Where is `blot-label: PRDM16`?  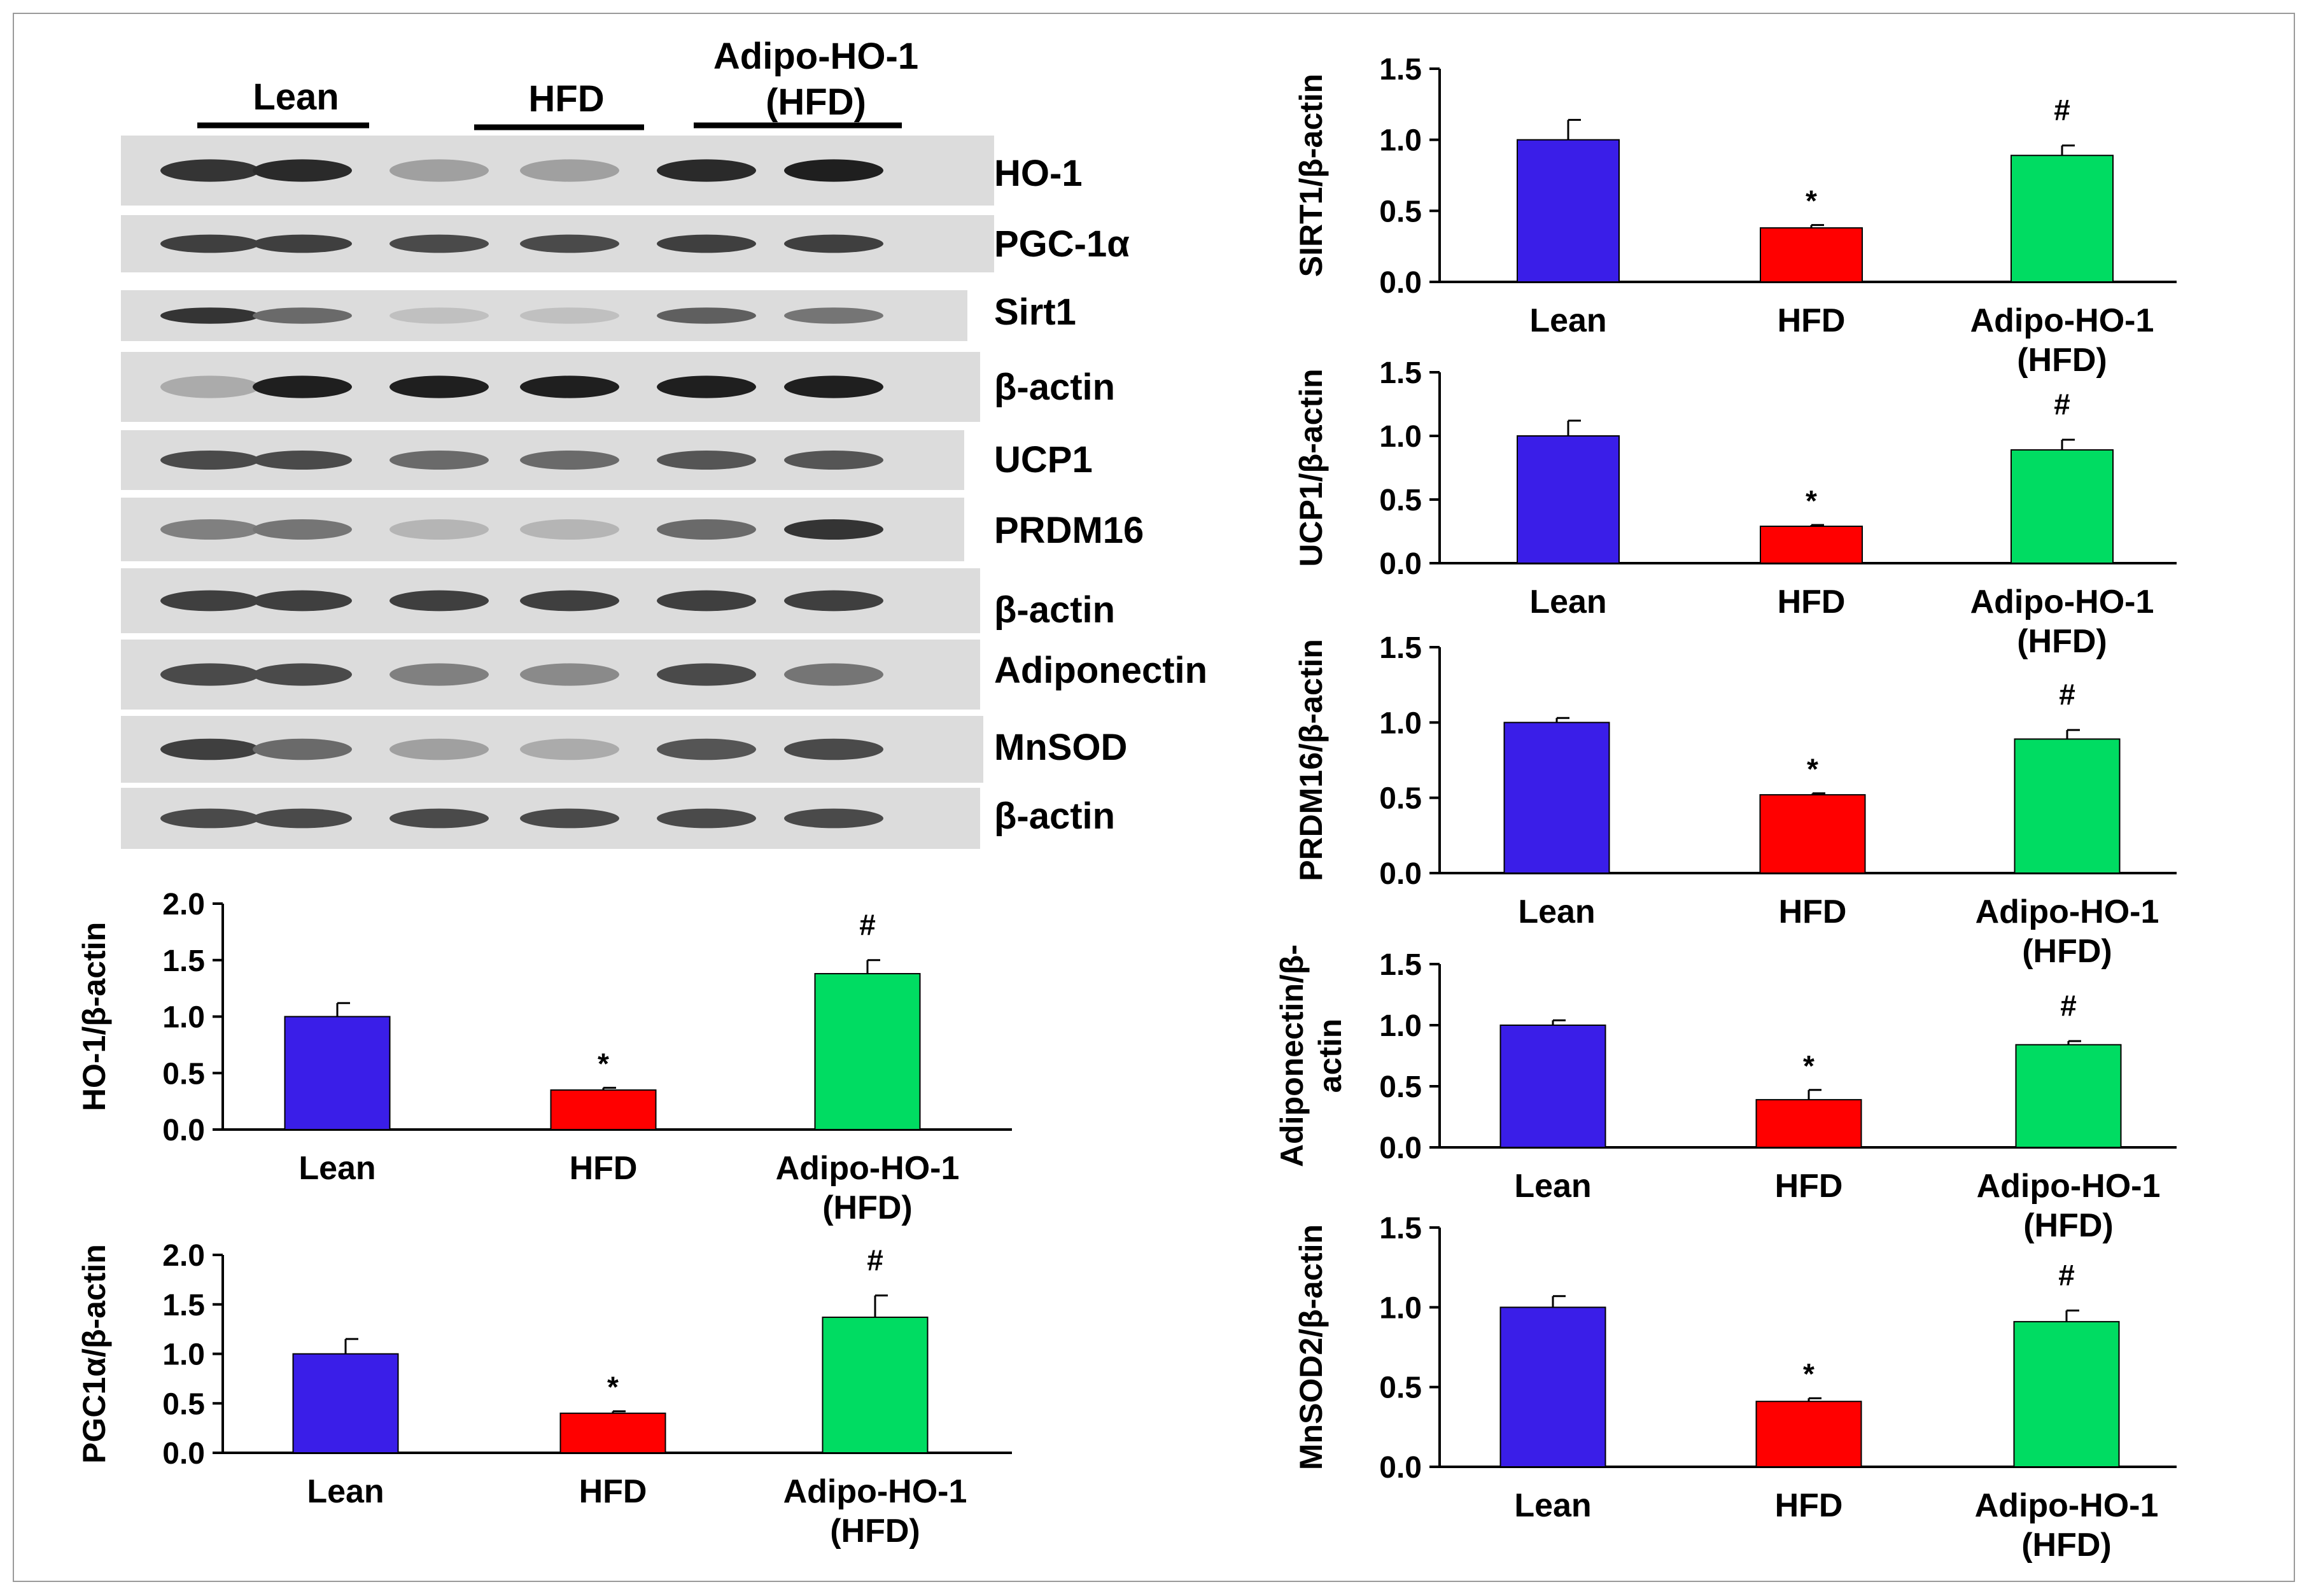 blot-label: PRDM16 is located at coordinates (1069, 530).